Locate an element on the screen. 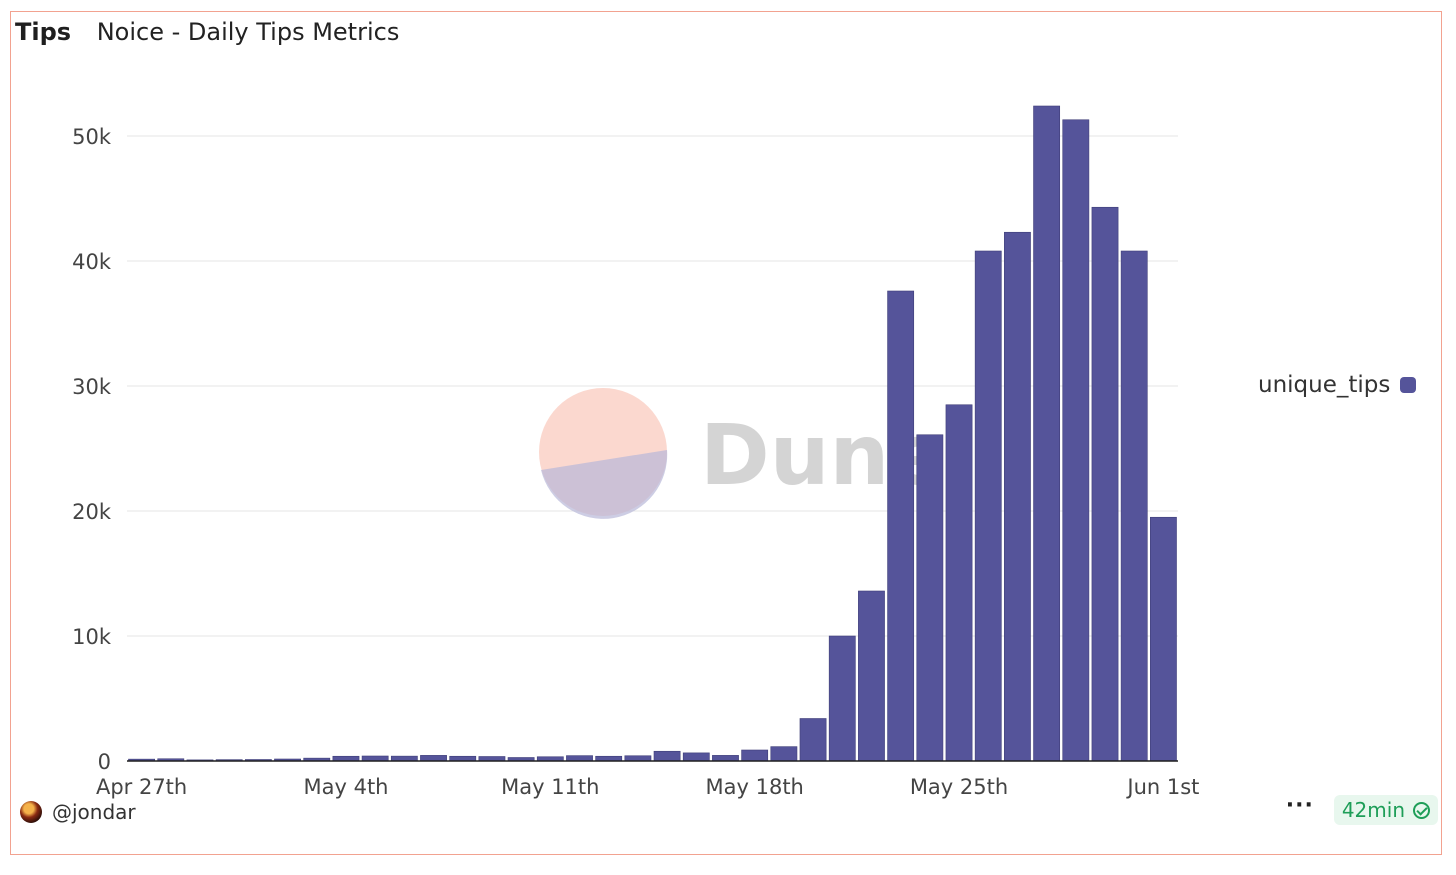 This screenshot has width=1456, height=875. more-icon: ··· is located at coordinates (1299, 805).